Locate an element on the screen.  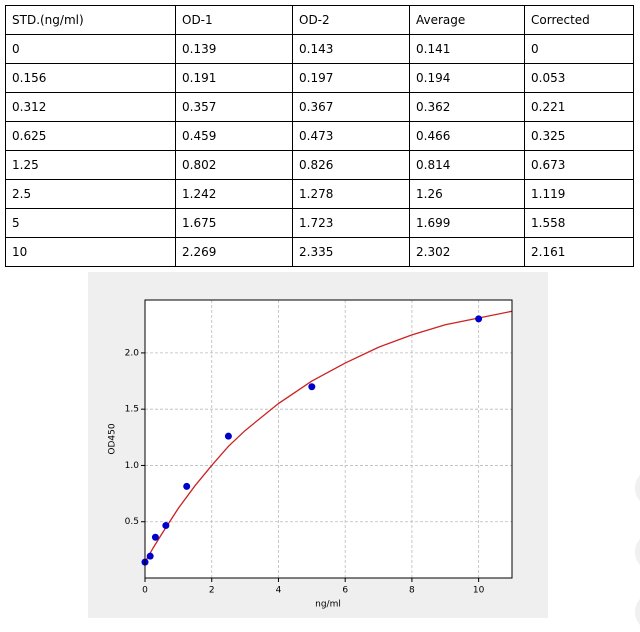
table-cell: 0.814 is located at coordinates (467, 165).